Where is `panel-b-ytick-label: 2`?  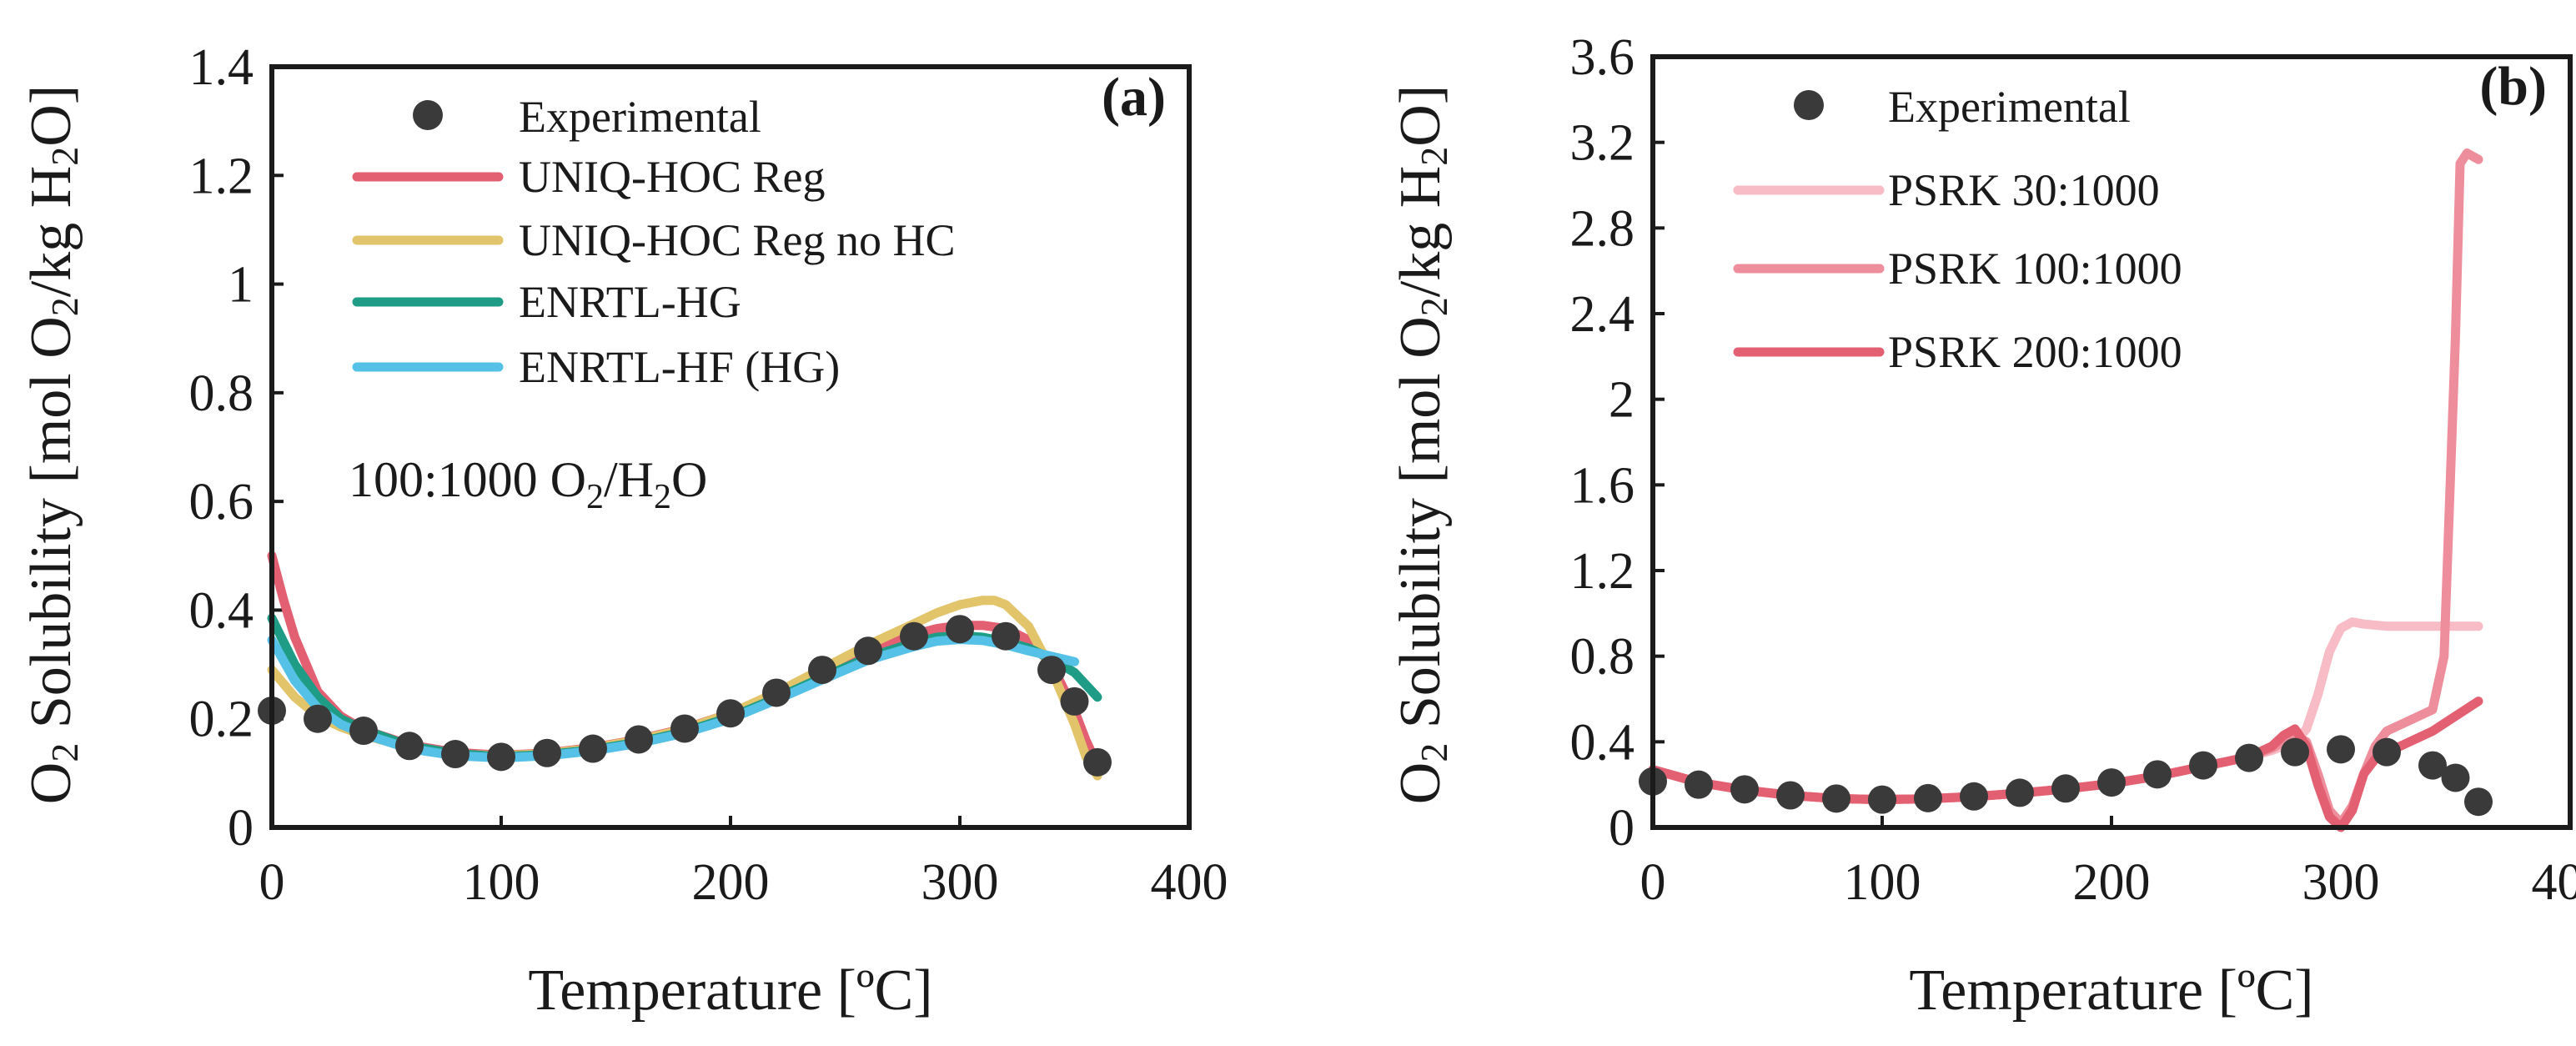
panel-b-ytick-label: 2 is located at coordinates (1621, 400).